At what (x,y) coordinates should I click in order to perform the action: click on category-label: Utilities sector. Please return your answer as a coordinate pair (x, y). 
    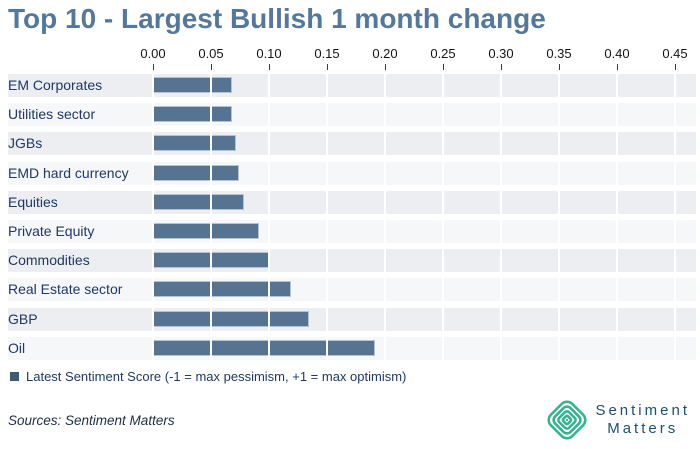
    Looking at the image, I should click on (52, 114).